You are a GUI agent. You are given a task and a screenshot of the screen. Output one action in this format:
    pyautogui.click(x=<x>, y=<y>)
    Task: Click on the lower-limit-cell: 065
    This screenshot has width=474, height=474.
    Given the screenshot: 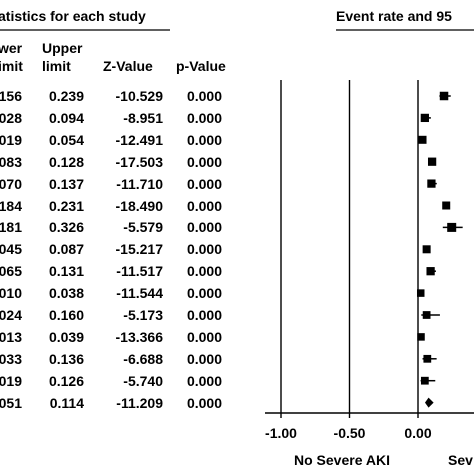 What is the action you would take?
    pyautogui.click(x=11, y=271)
    